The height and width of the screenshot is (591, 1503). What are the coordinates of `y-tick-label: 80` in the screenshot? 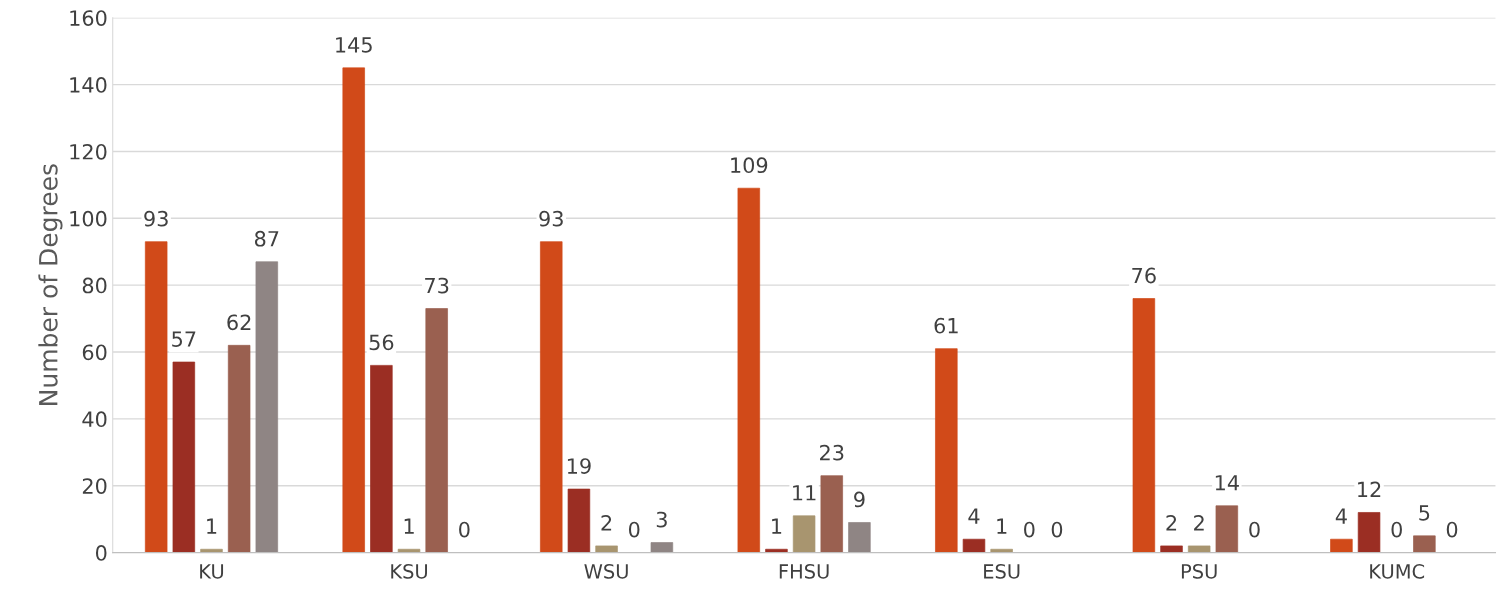 It's located at (94, 285).